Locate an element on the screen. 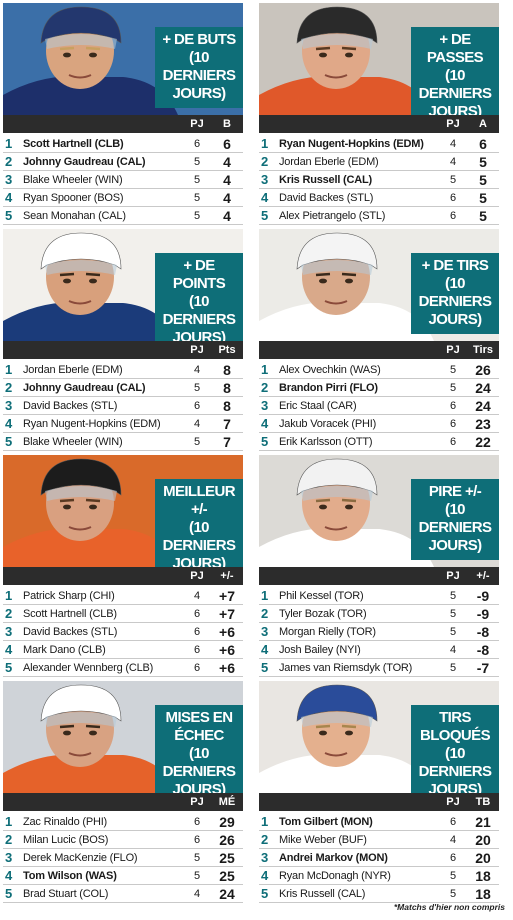  stat-value: 21 is located at coordinates (483, 822).